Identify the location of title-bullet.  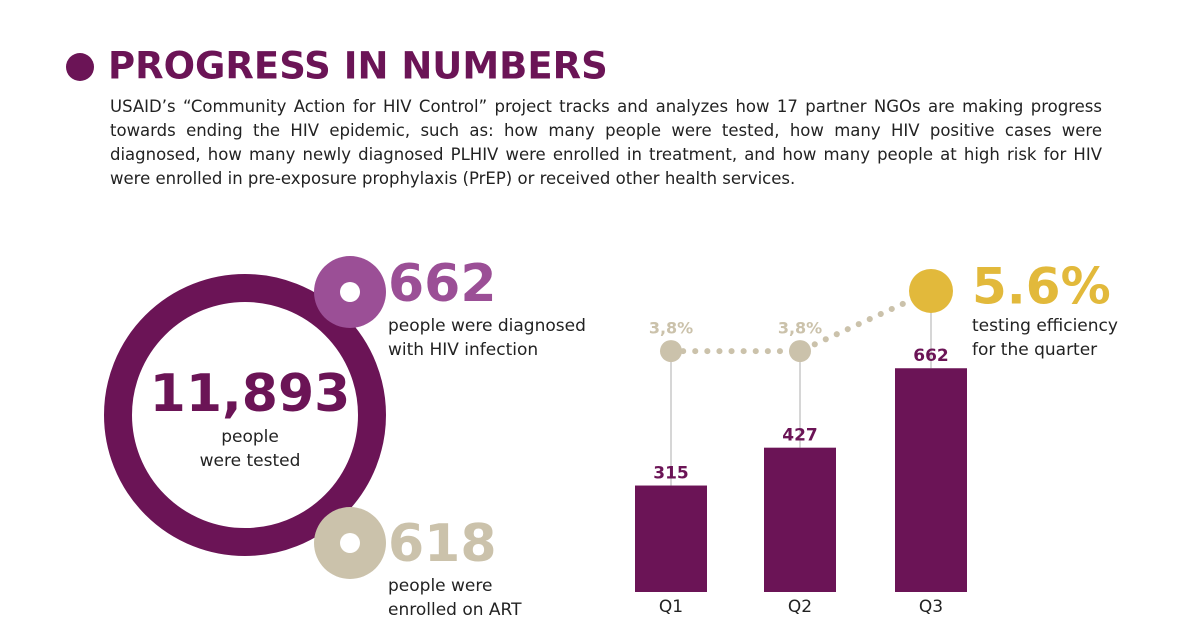
(80, 67).